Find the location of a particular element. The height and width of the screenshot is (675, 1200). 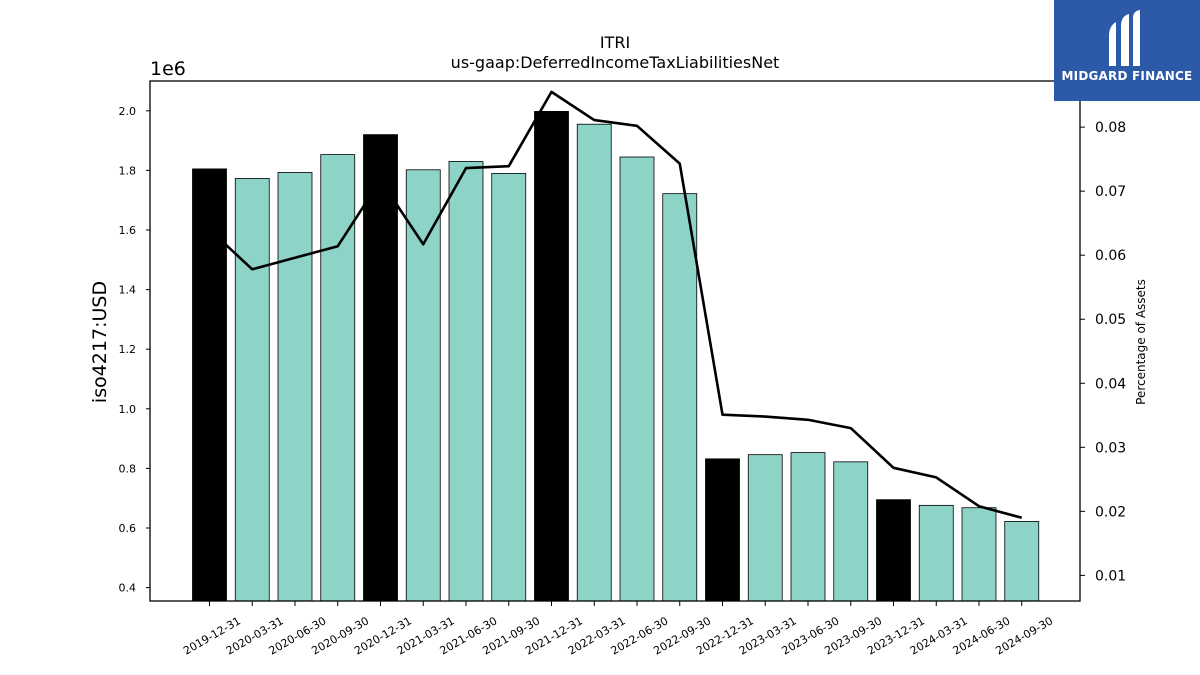

y-tick-label: 0.4 is located at coordinates (128, 588).